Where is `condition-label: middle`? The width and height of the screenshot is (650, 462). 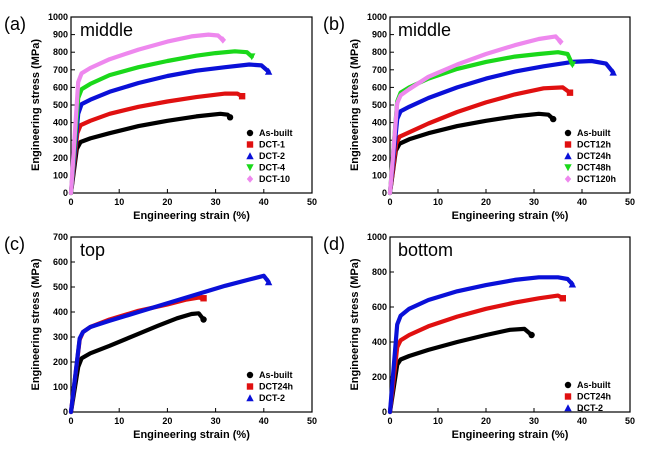
condition-label: middle is located at coordinates (424, 30).